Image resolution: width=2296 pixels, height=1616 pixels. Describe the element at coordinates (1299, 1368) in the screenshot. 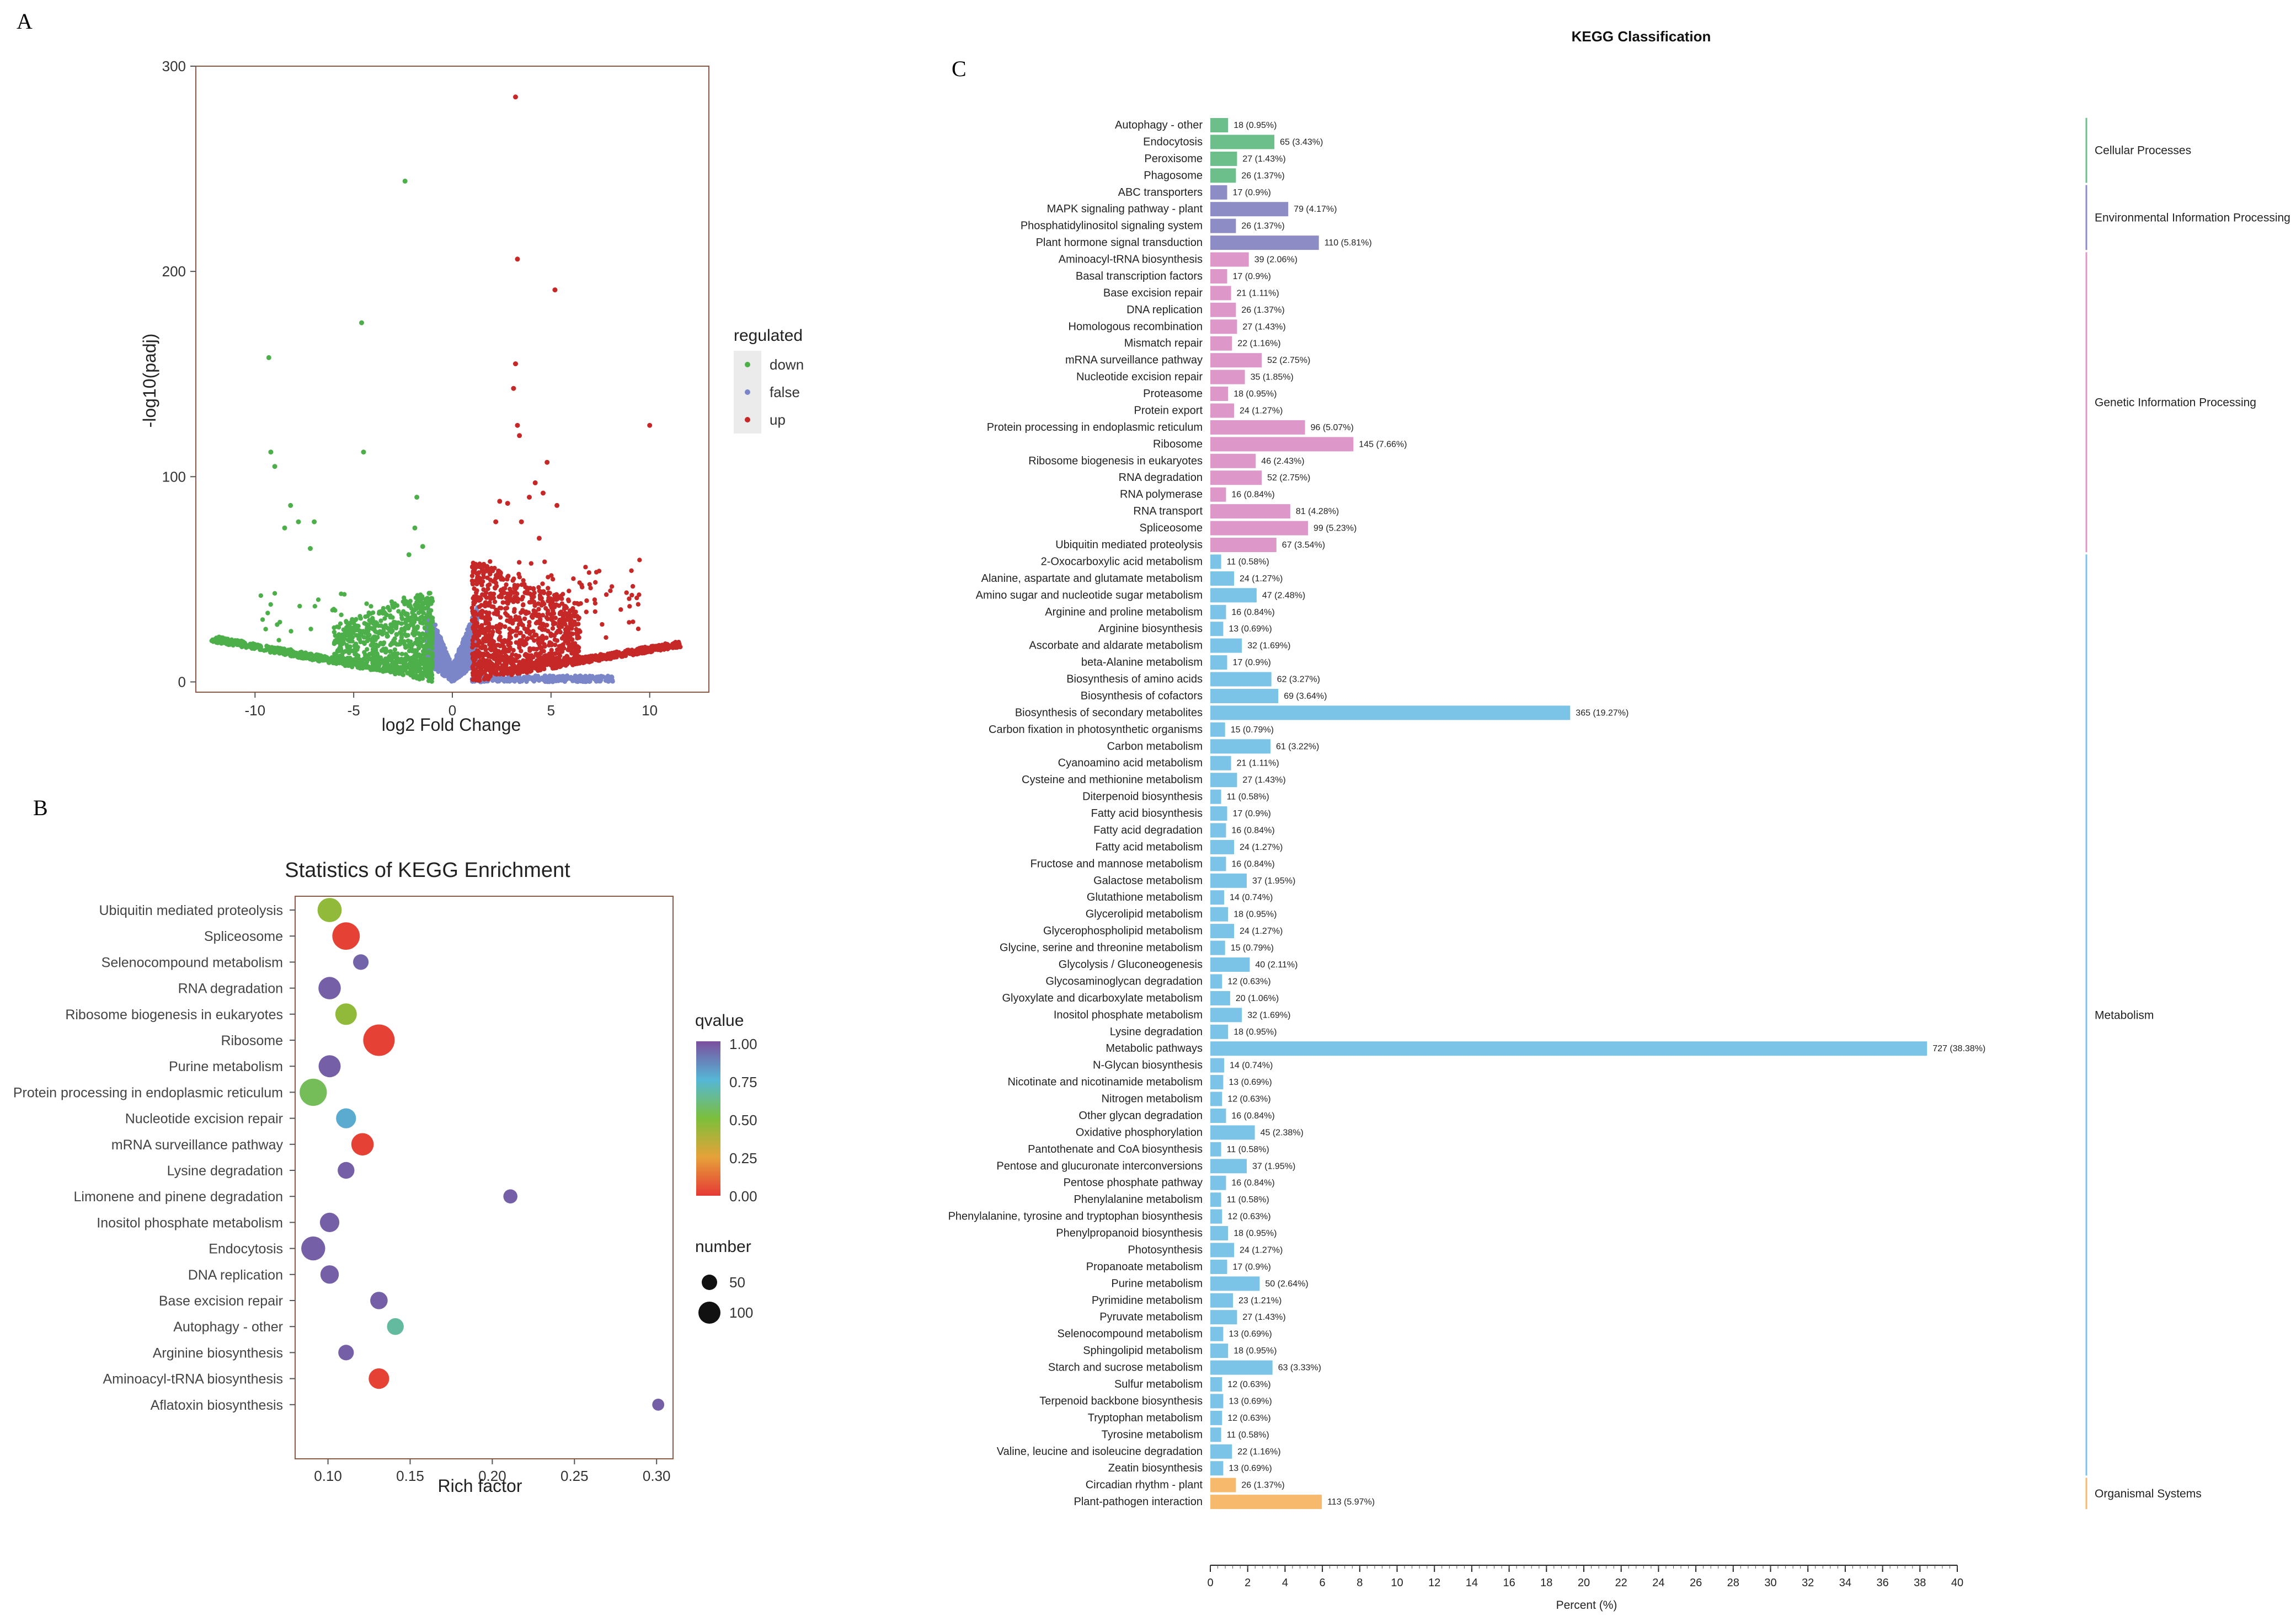

I see `classification-bar-value: 63 (3.33%)` at that location.